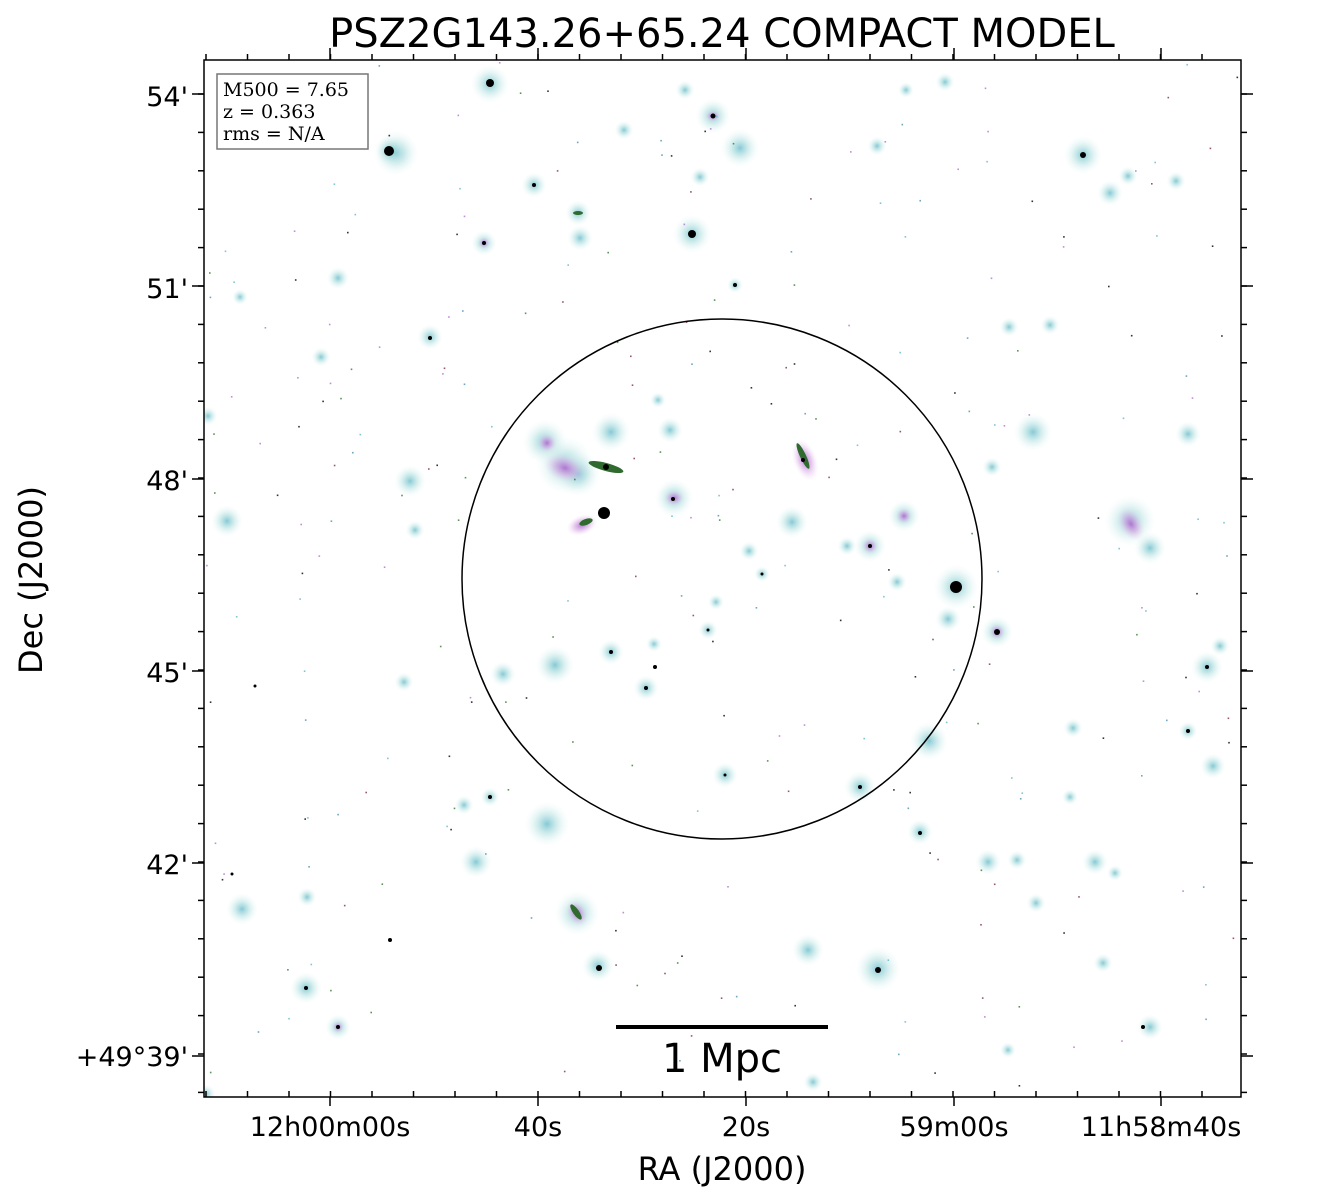 The width and height of the screenshot is (1321, 1200). What do you see at coordinates (274, 134) in the screenshot?
I see `info-rms: rms = N/A` at bounding box center [274, 134].